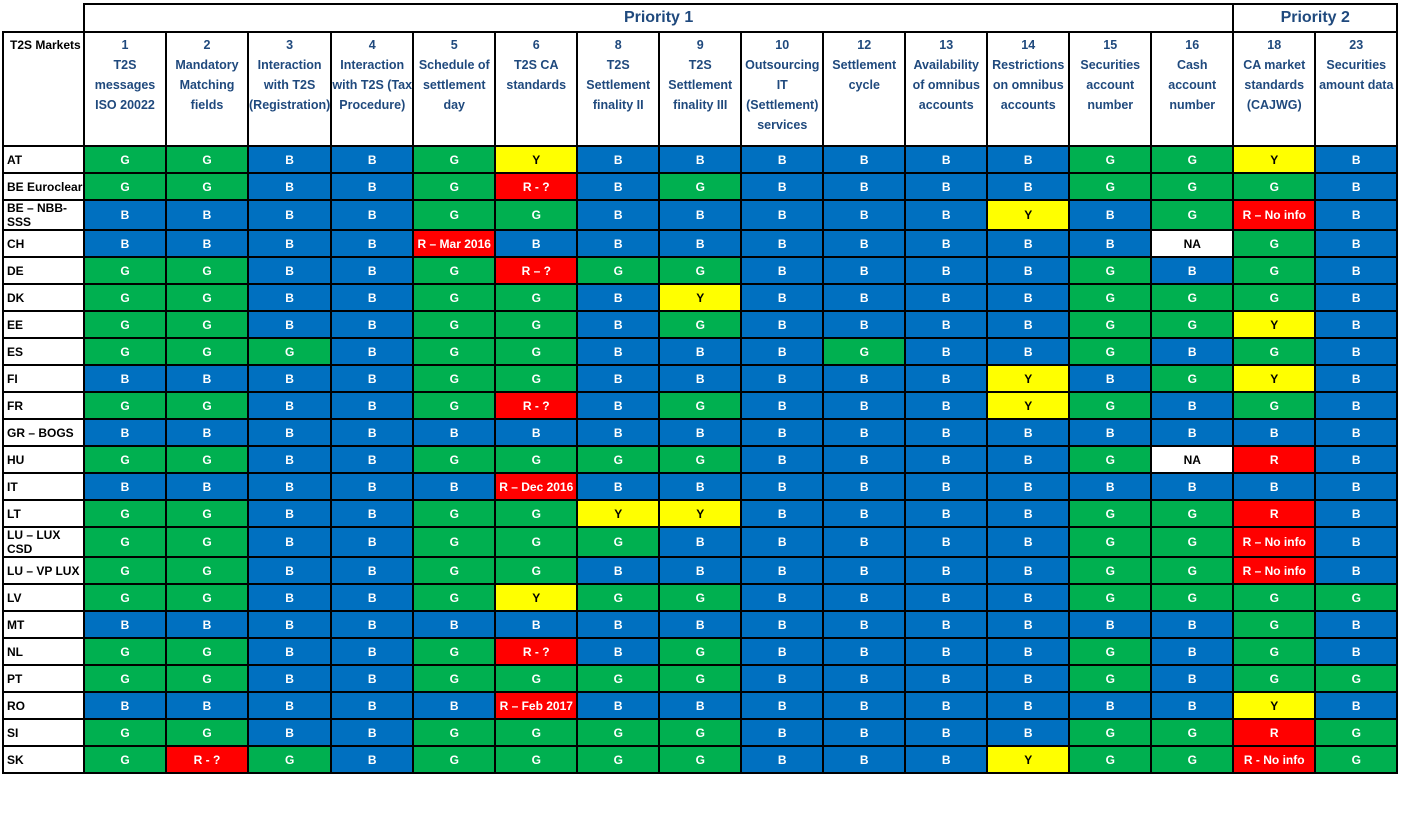 Image resolution: width=1406 pixels, height=819 pixels. Describe the element at coordinates (43, 186) in the screenshot. I see `market-name: BE Euroclear` at that location.